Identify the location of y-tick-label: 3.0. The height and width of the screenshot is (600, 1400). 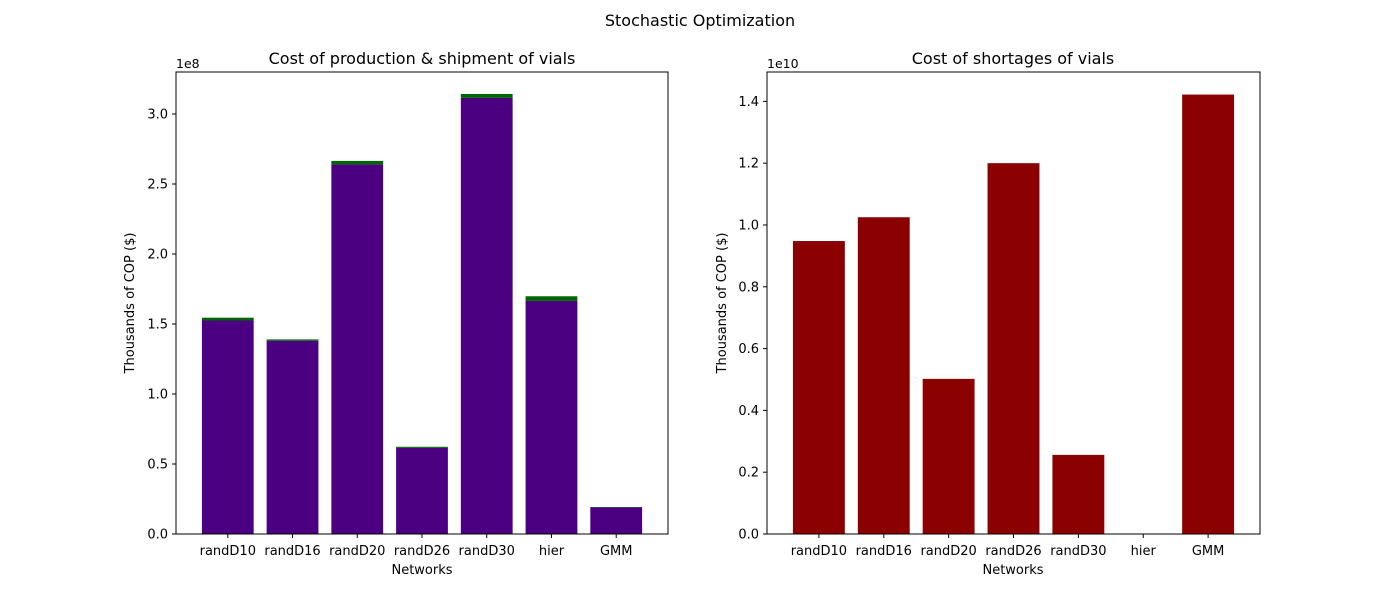
(157, 115).